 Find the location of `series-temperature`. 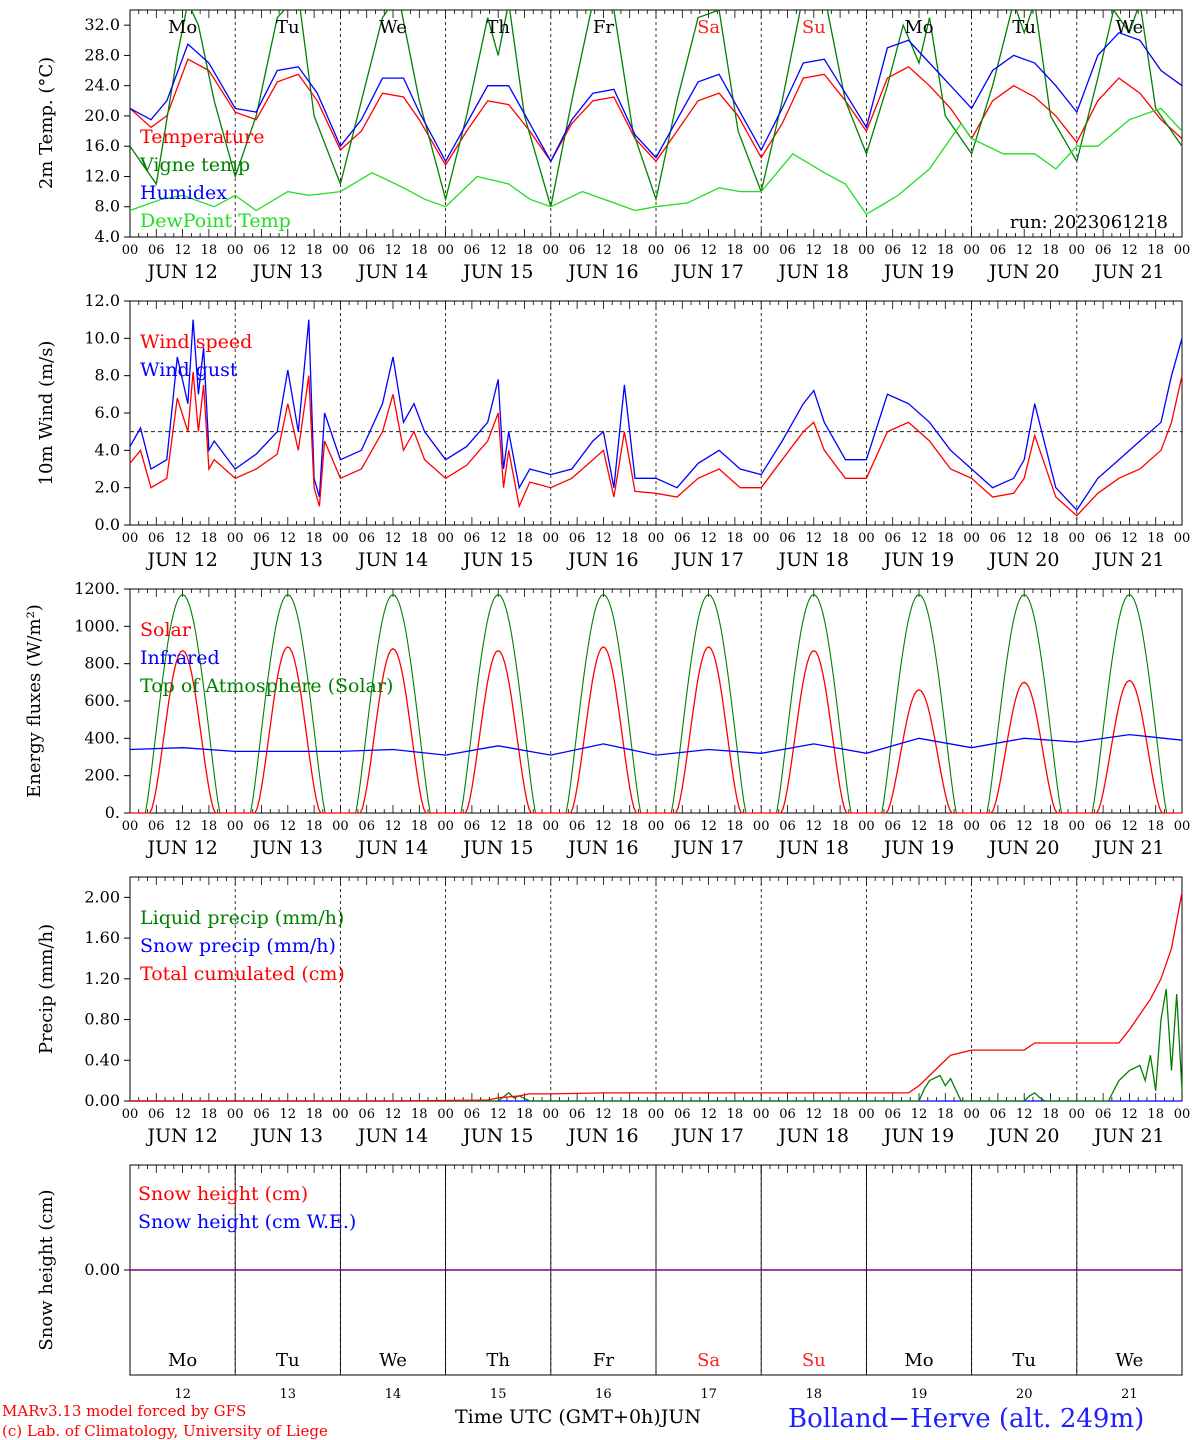

series-temperature is located at coordinates (656, 112).